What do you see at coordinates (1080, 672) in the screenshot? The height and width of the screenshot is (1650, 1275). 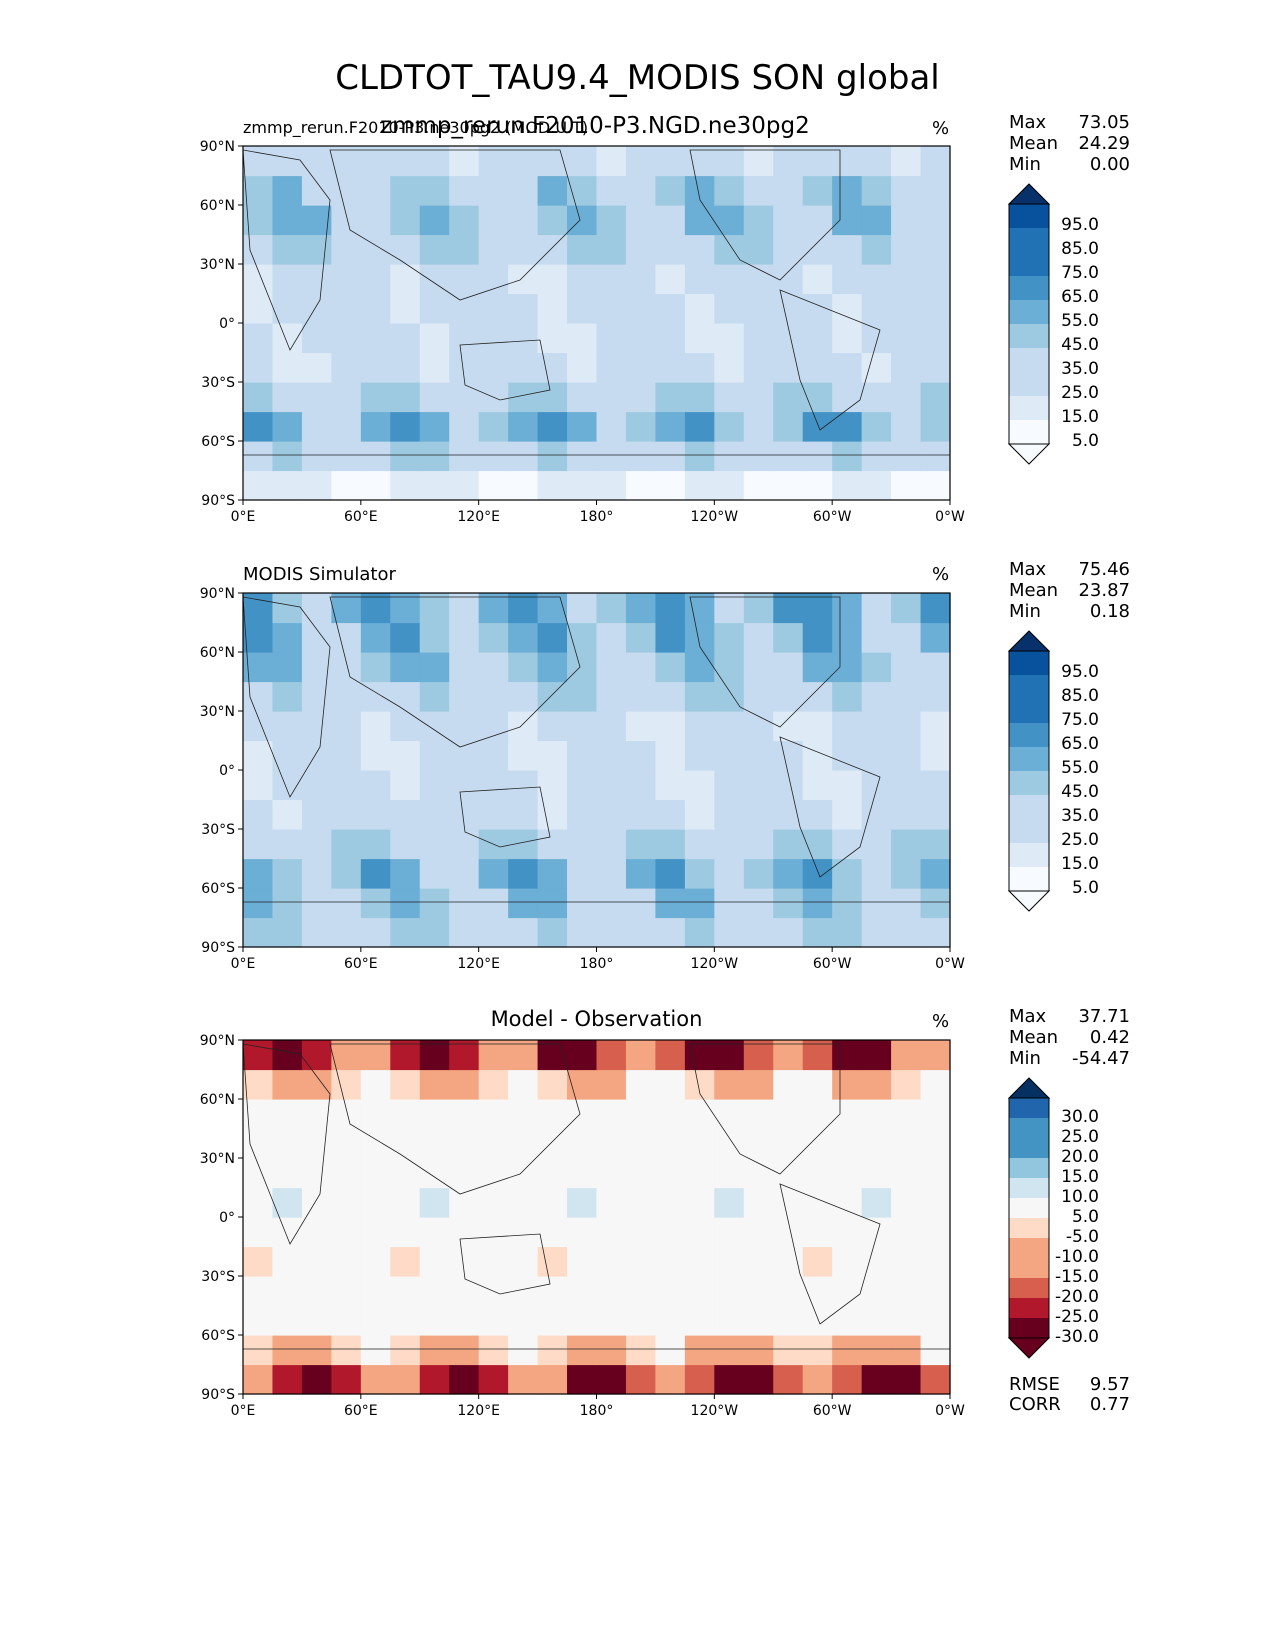 I see `colorbar-tick-label: 95.0` at bounding box center [1080, 672].